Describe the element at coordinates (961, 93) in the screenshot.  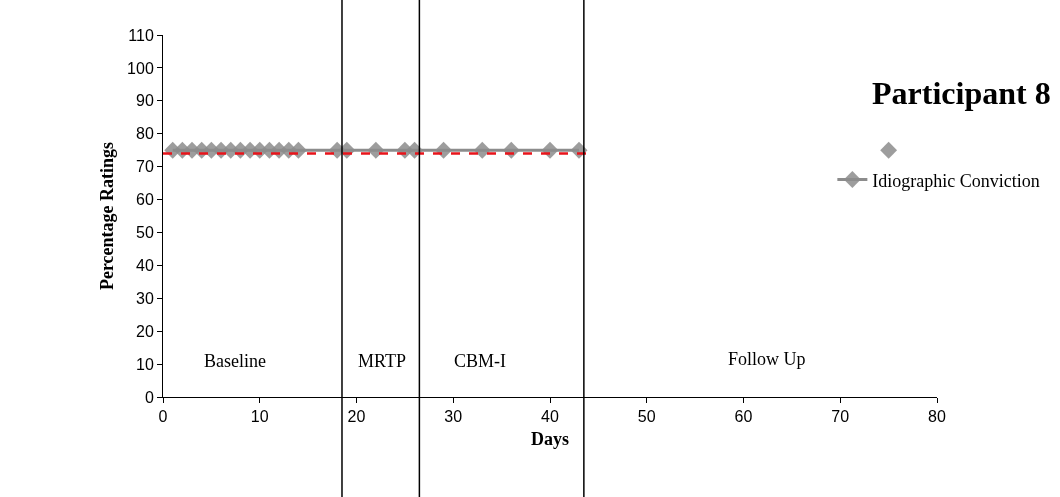
I see `text: Participant 8` at that location.